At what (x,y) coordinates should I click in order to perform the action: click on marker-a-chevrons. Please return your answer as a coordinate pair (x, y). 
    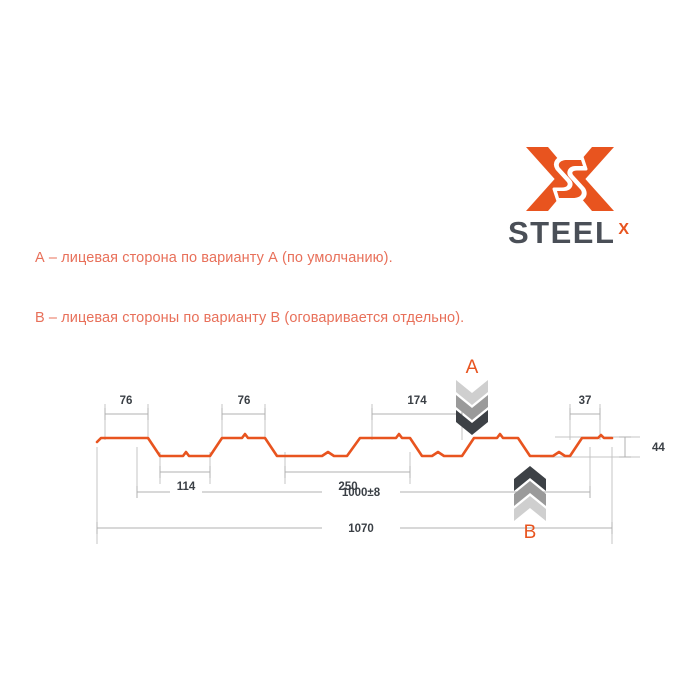
    Looking at the image, I should click on (472, 408).